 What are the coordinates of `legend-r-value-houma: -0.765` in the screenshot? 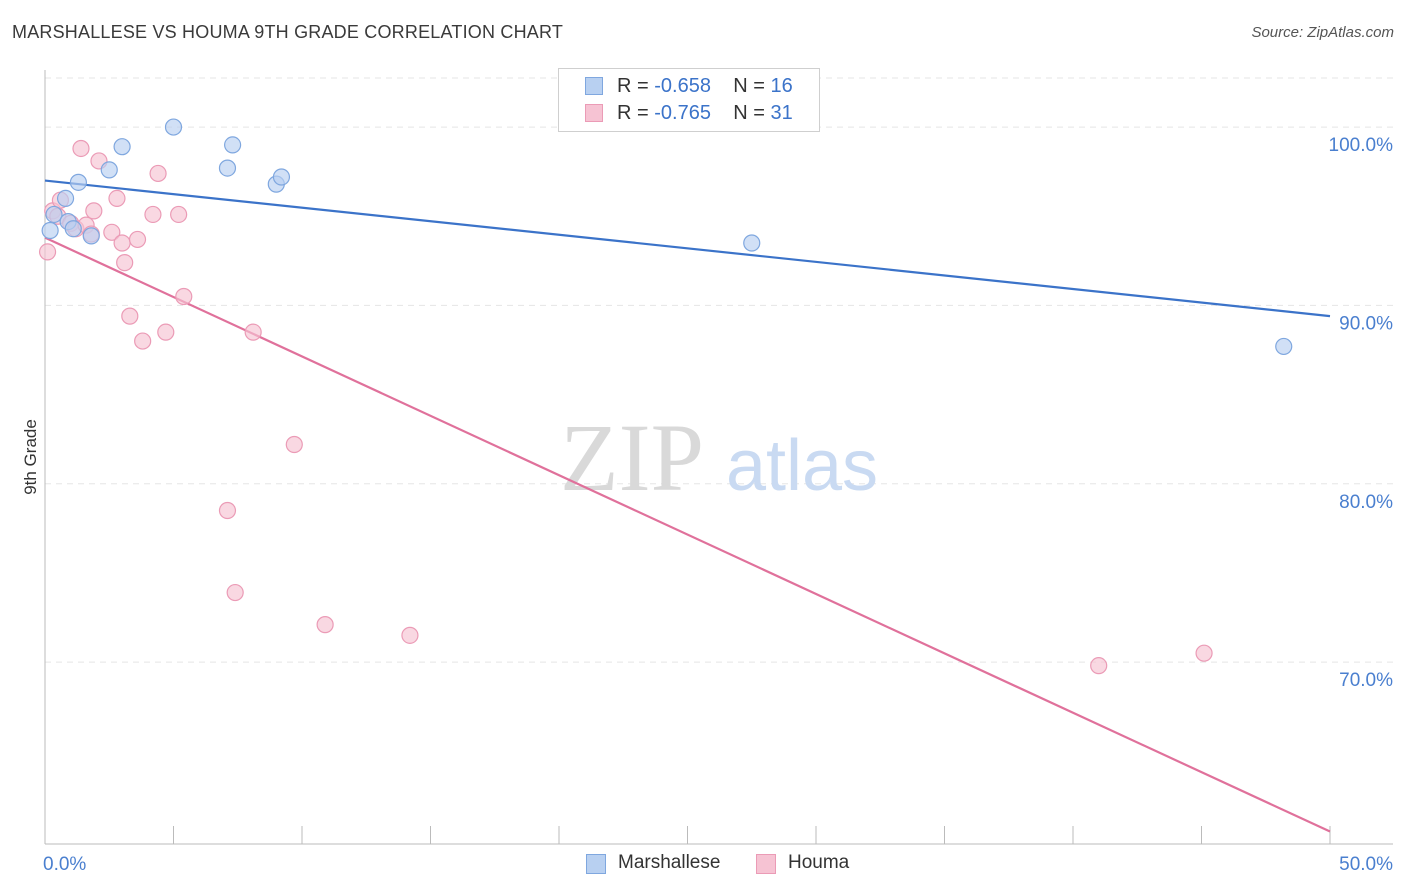 It's located at (682, 113).